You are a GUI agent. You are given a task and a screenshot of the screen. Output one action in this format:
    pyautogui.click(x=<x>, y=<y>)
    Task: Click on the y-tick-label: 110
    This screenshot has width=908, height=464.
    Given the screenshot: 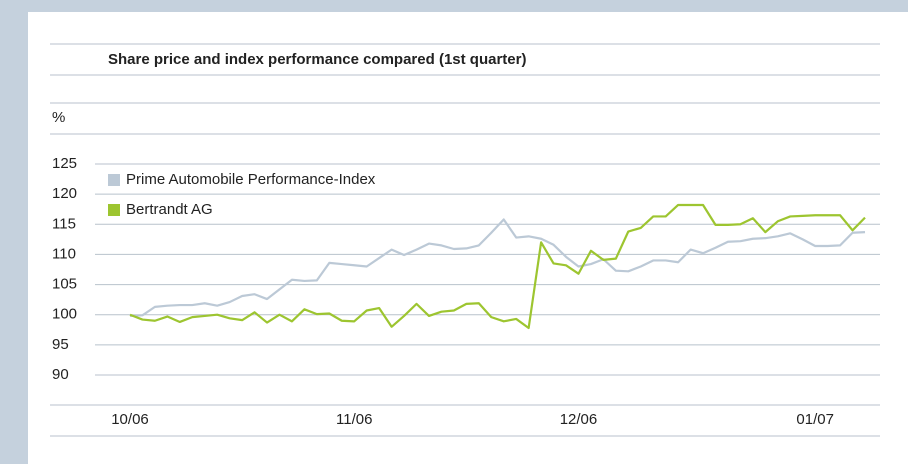 What is the action you would take?
    pyautogui.click(x=64, y=253)
    